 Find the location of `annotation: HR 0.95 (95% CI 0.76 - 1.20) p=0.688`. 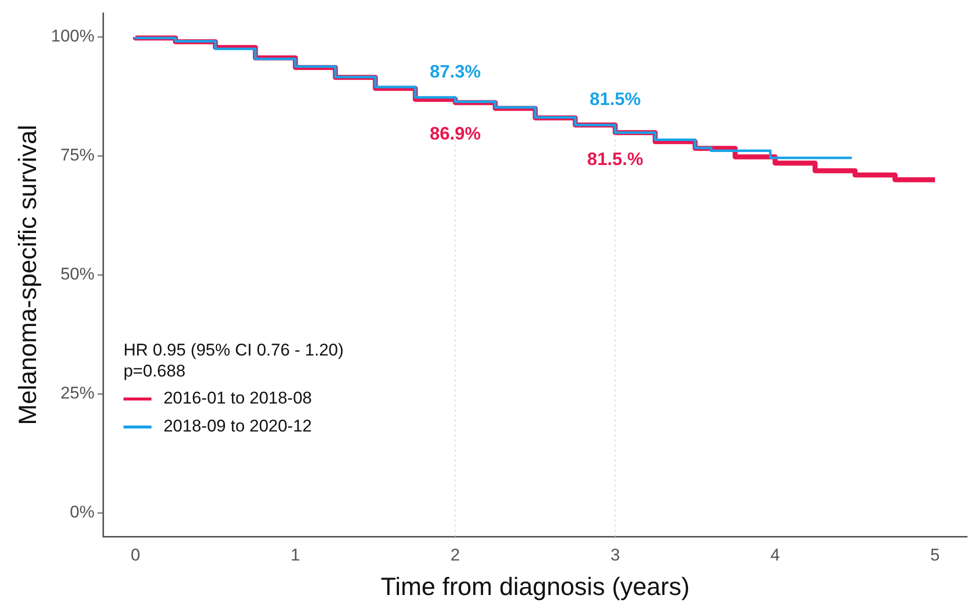

annotation: HR 0.95 (95% CI 0.76 - 1.20) p=0.688 is located at coordinates (233, 360).